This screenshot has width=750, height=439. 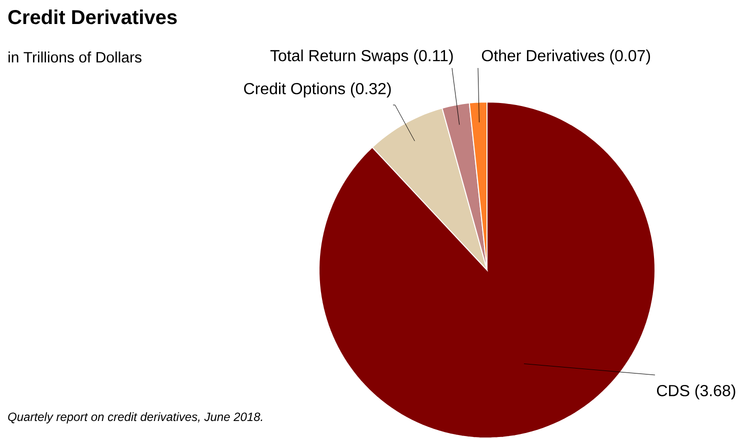 What do you see at coordinates (361, 57) in the screenshot?
I see `slice-label: Total Return Swaps (0.11)` at bounding box center [361, 57].